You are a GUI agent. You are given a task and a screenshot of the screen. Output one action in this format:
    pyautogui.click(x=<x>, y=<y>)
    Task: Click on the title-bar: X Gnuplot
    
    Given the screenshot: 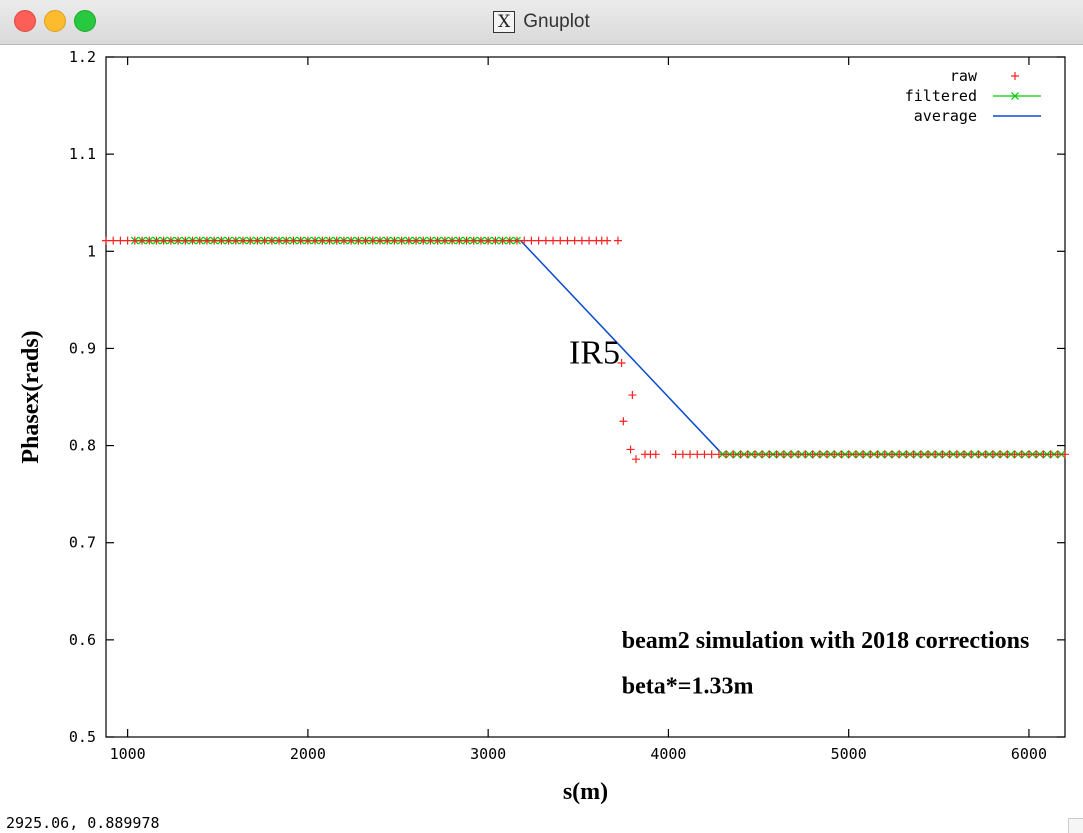 What is the action you would take?
    pyautogui.click(x=541, y=22)
    